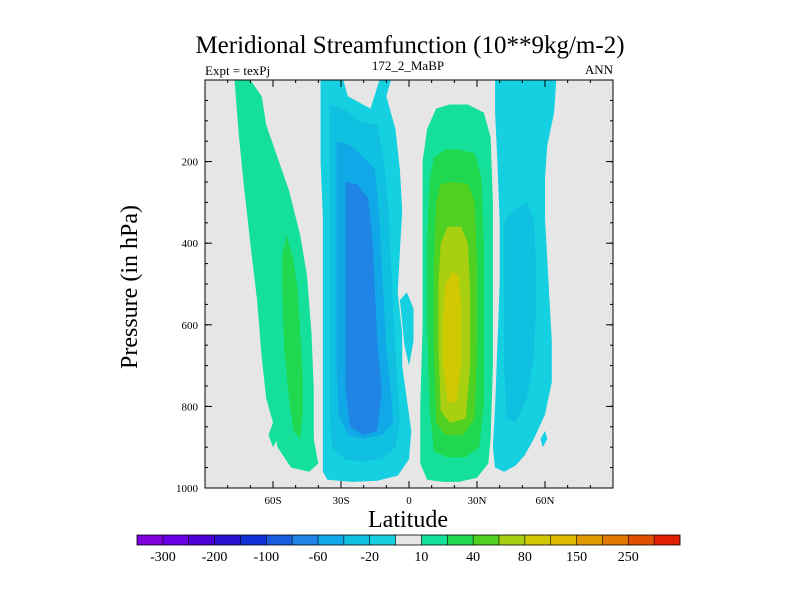 The image size is (800, 600). Describe the element at coordinates (190, 326) in the screenshot. I see `y-tick-label: 600` at that location.